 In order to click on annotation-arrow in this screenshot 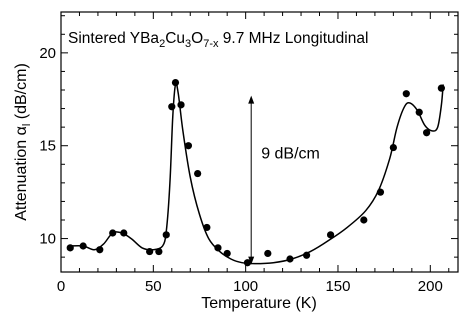, I will do `click(251, 180)`.